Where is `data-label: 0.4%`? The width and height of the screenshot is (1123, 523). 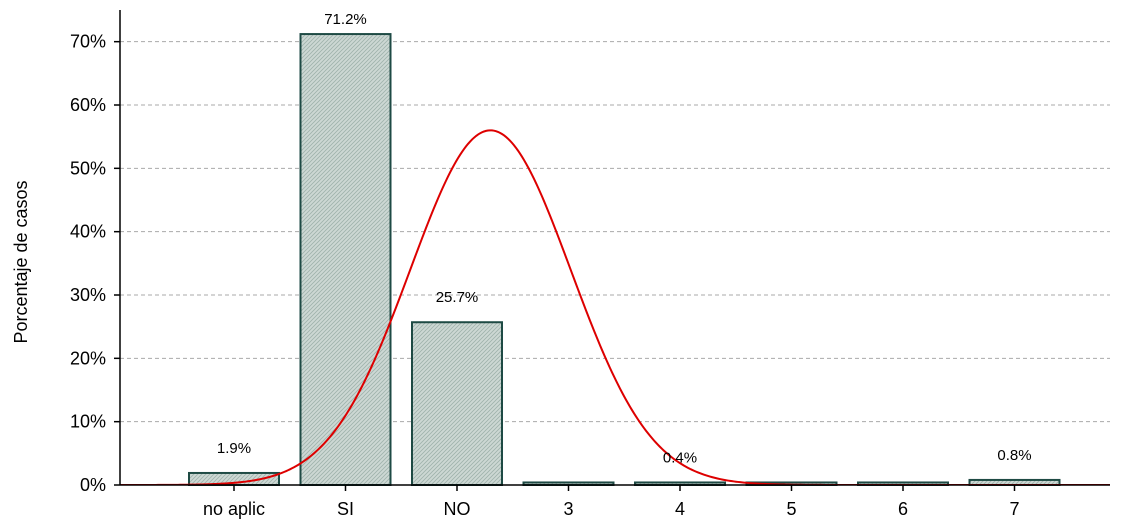 data-label: 0.4% is located at coordinates (680, 457).